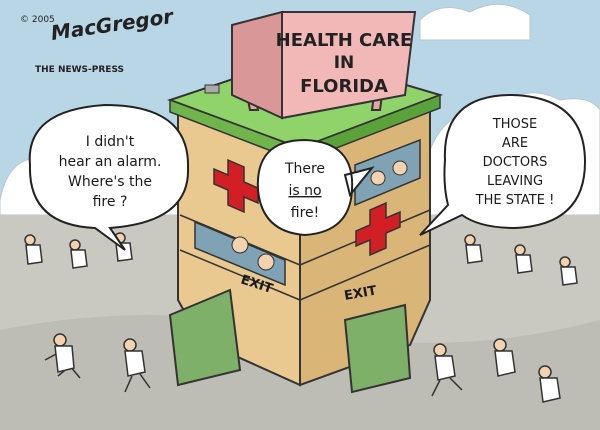 This screenshot has width=600, height=430. What do you see at coordinates (377, 348) in the screenshot?
I see `exit-door-right` at bounding box center [377, 348].